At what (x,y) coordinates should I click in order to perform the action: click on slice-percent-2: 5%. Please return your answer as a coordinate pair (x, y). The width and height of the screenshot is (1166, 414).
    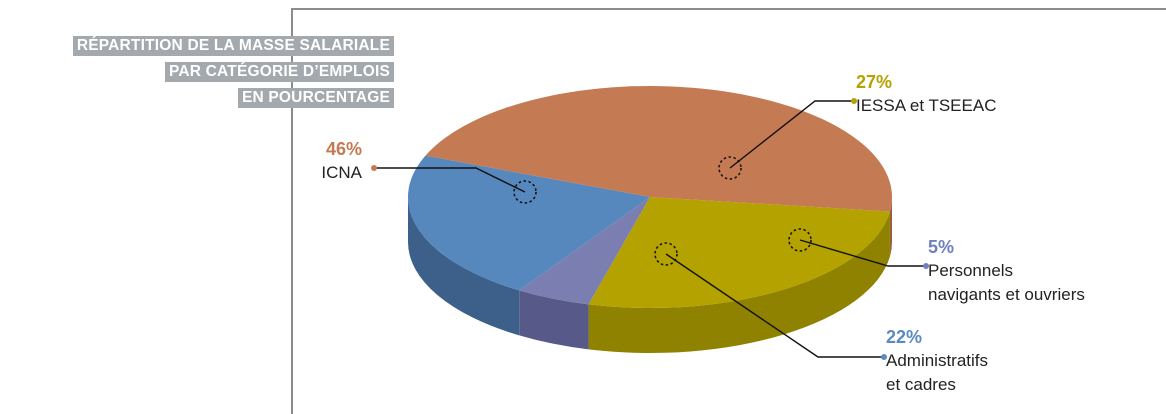
    Looking at the image, I should click on (941, 247).